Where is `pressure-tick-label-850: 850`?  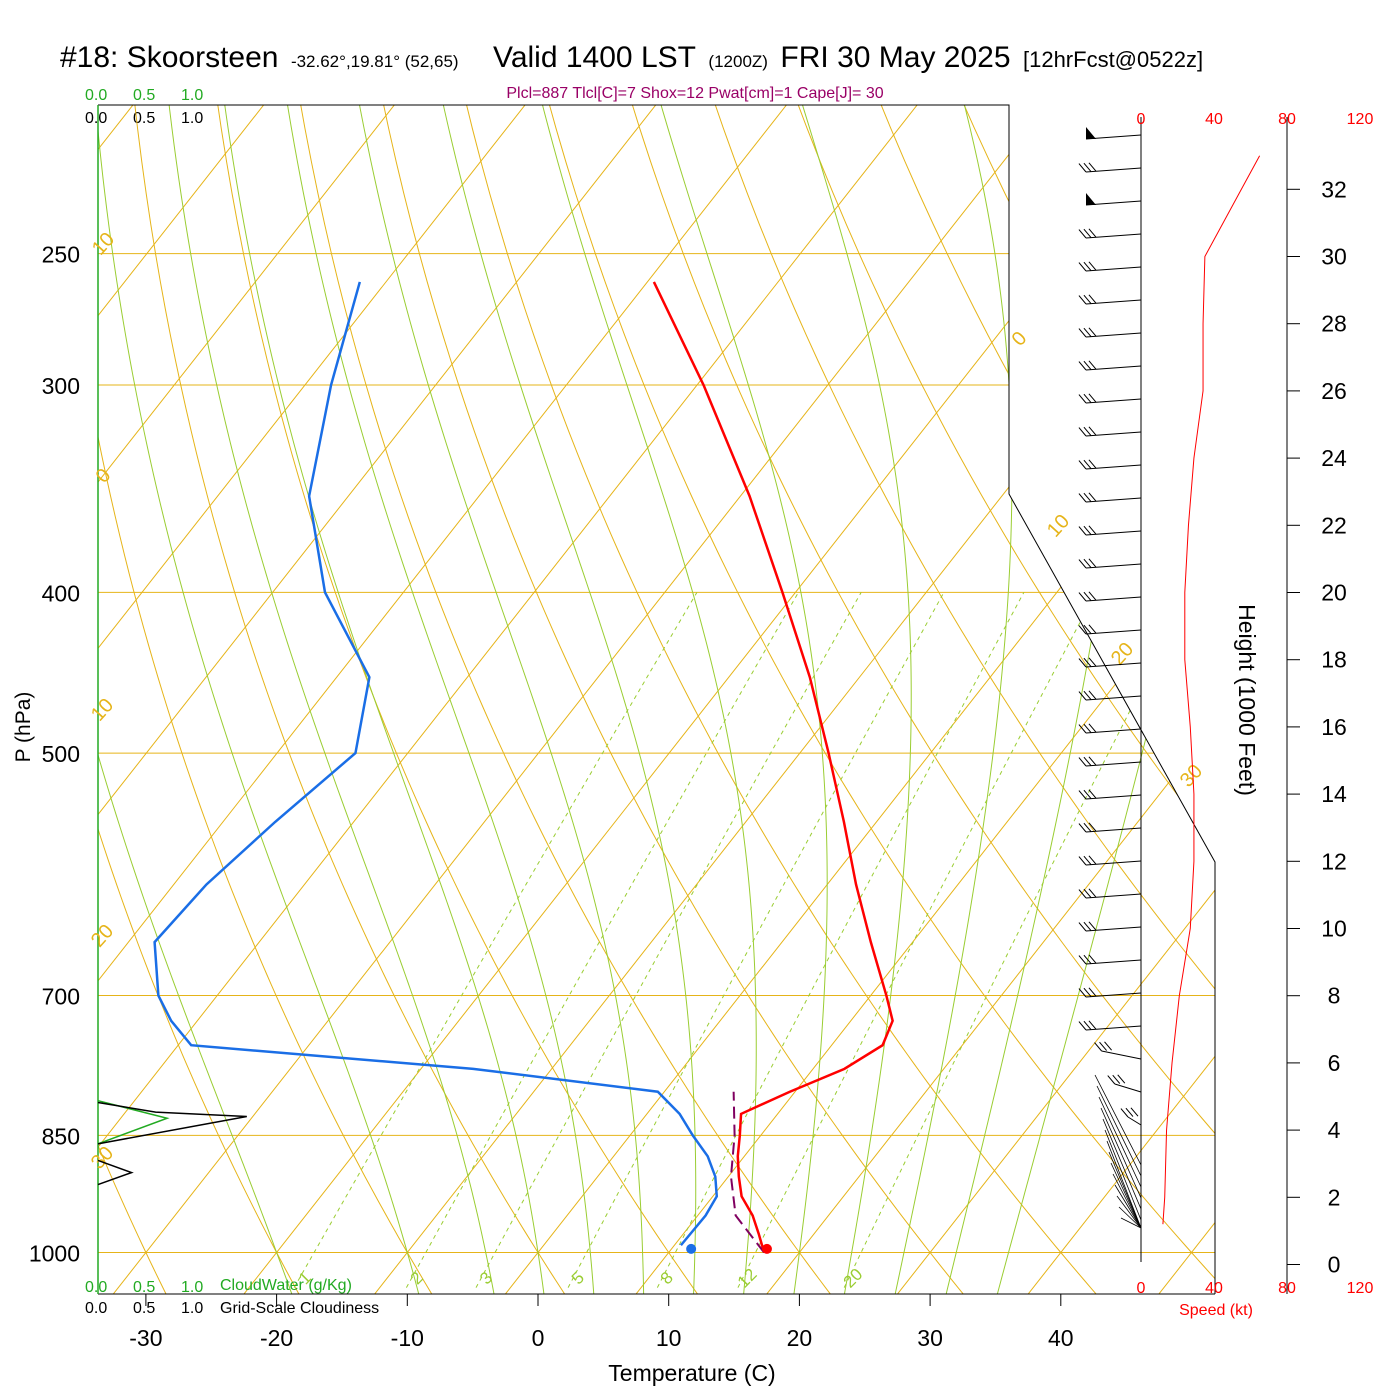
pressure-tick-label-850: 850 is located at coordinates (61, 1136).